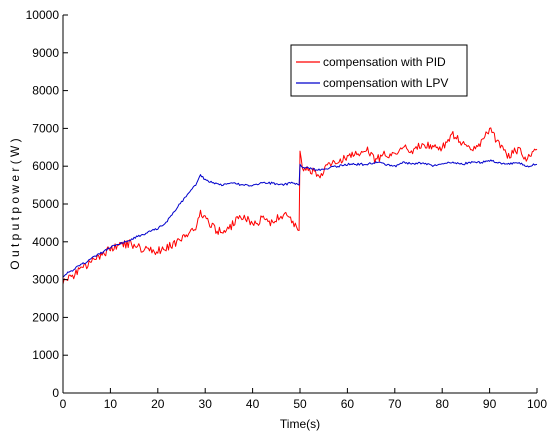 Image resolution: width=551 pixels, height=441 pixels. I want to click on y-tick-label: 5000, so click(45, 204).